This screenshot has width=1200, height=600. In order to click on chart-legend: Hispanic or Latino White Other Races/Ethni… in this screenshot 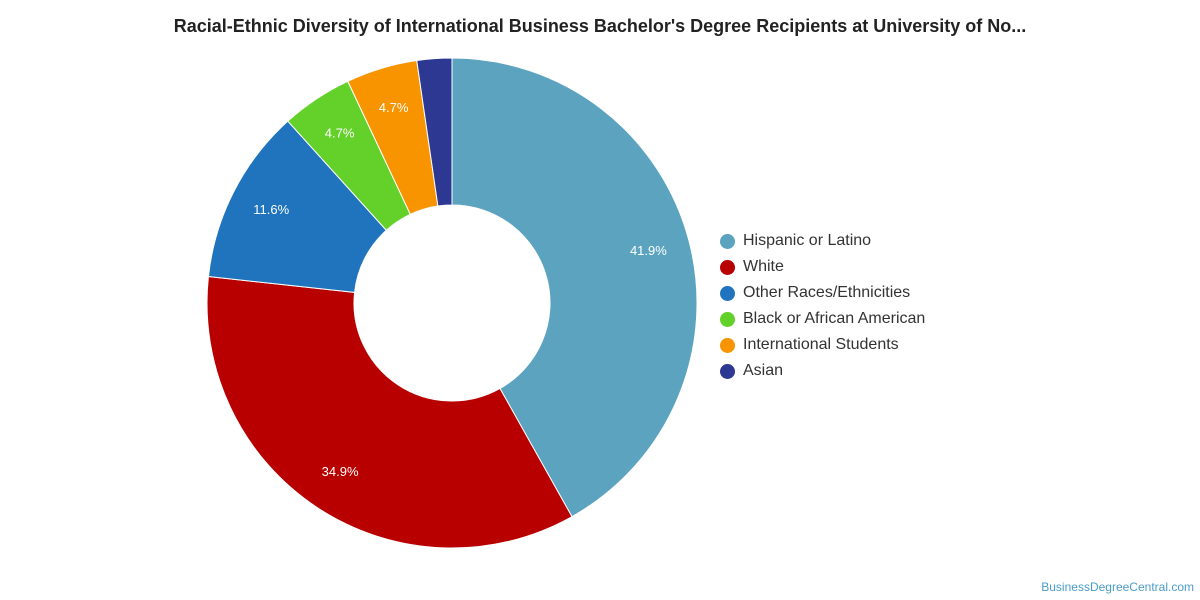, I will do `click(822, 306)`.